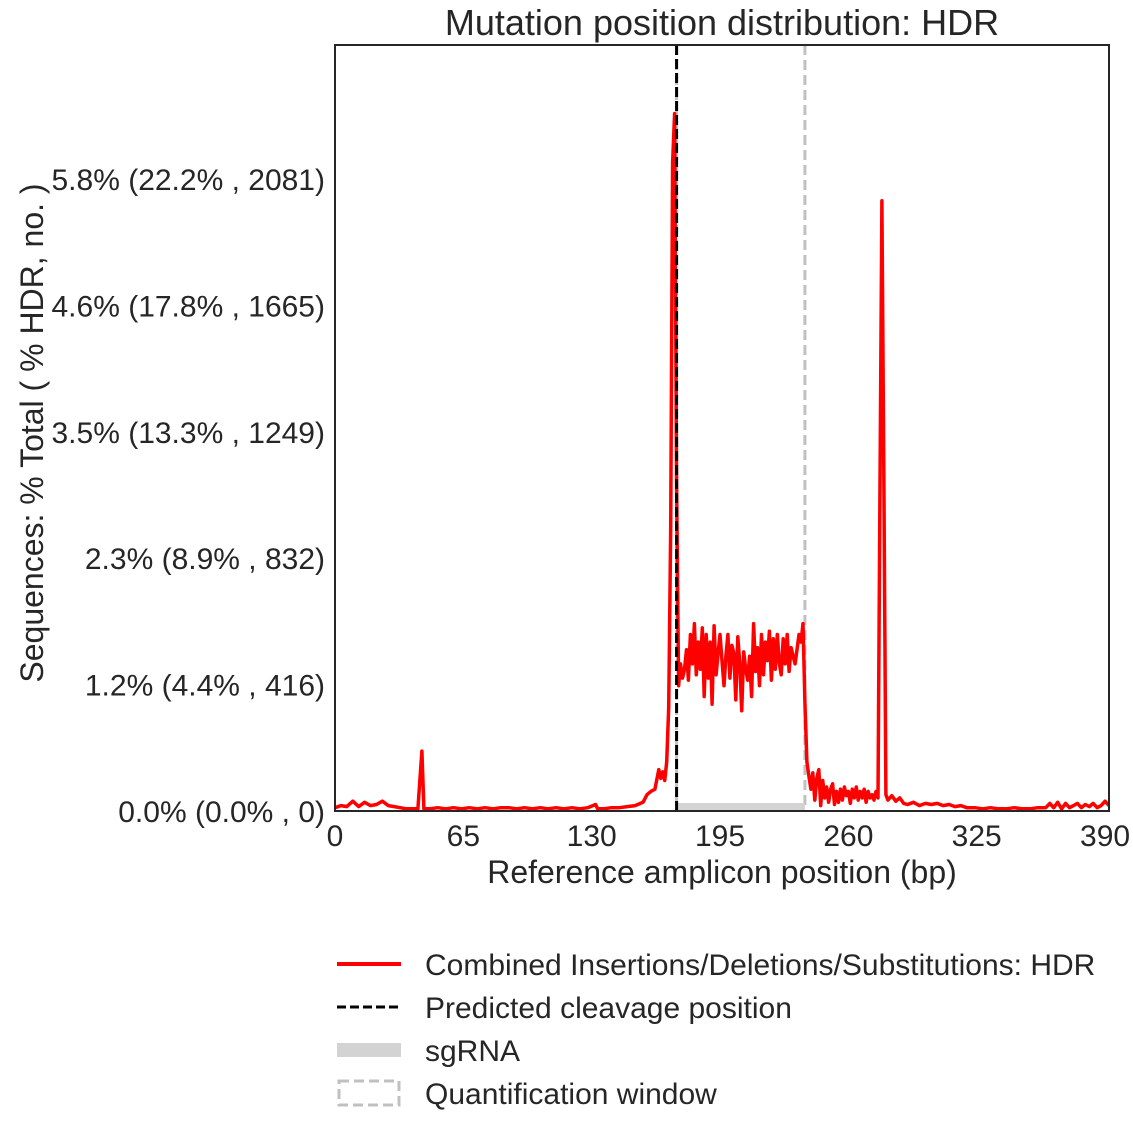 This screenshot has height=1137, width=1133. Describe the element at coordinates (848, 836) in the screenshot. I see `x-tick-label: 260` at that location.